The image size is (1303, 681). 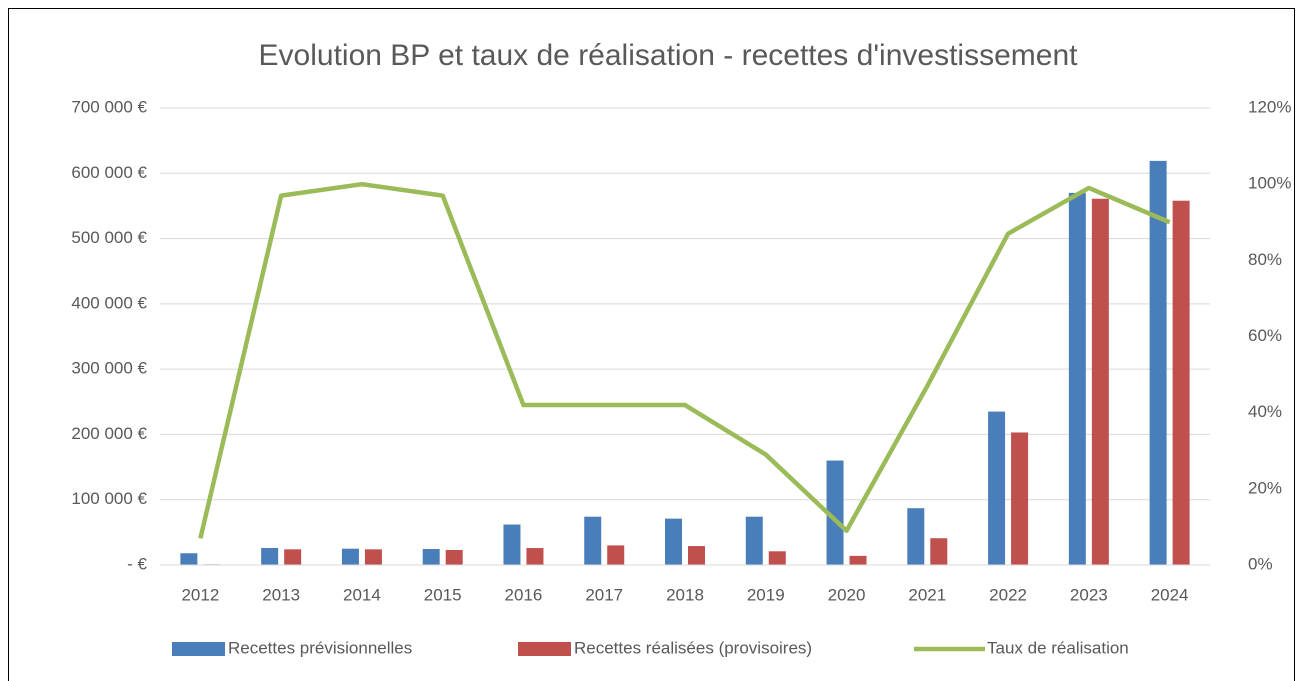 I want to click on y2-tick-label: 60%, so click(x=1265, y=335).